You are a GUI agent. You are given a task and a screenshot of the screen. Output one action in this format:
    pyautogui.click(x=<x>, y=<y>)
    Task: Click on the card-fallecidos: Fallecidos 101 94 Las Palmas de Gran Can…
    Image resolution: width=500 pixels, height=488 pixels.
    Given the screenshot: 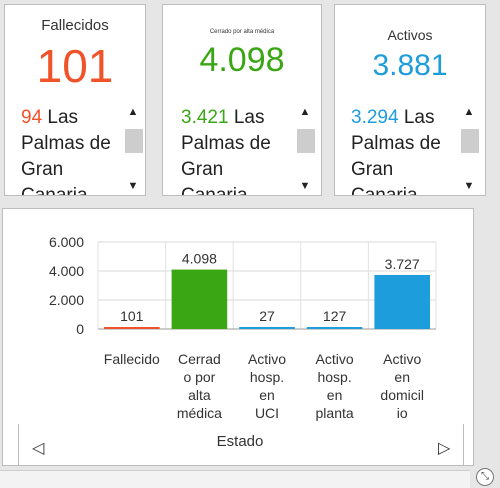 What is the action you would take?
    pyautogui.click(x=75, y=100)
    